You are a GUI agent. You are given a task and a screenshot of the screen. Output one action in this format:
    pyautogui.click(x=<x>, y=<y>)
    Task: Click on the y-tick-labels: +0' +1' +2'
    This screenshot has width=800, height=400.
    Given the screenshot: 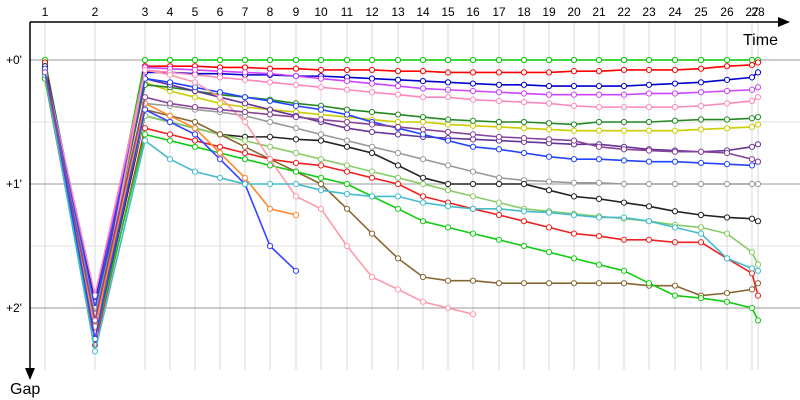 What is the action you would take?
    pyautogui.click(x=14, y=184)
    